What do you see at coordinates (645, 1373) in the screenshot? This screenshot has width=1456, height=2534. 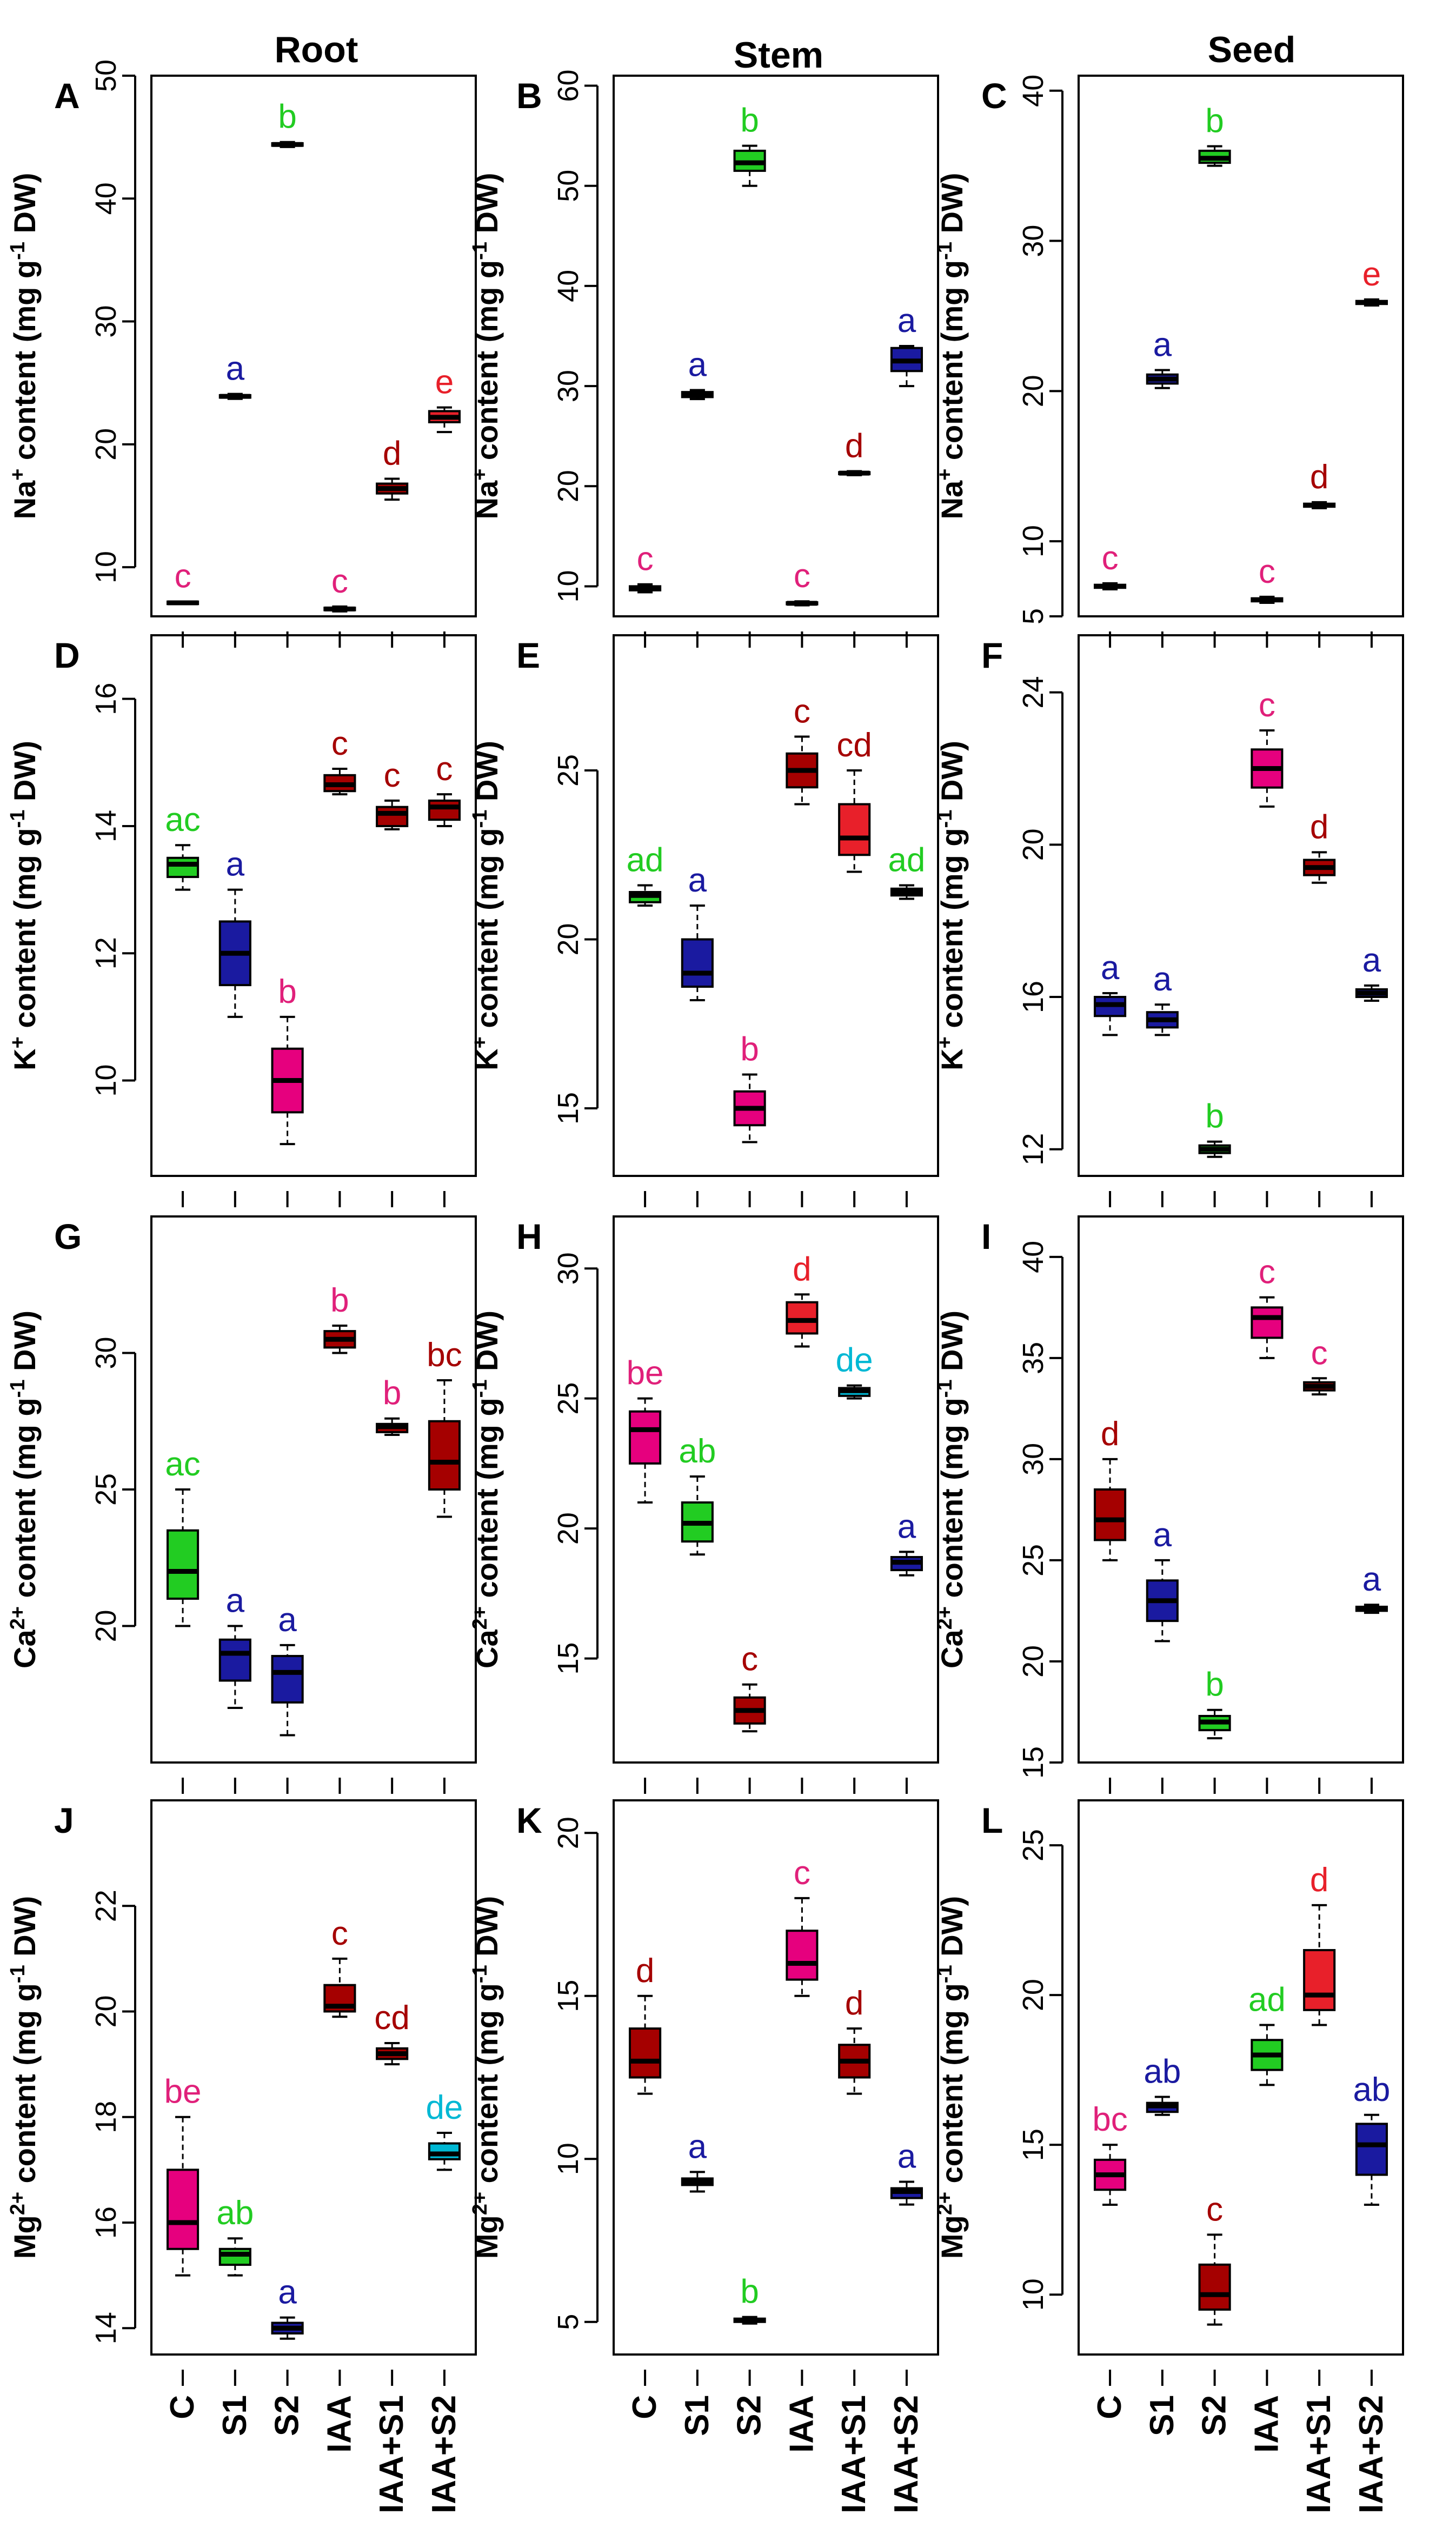 I see `significance-label: be` at bounding box center [645, 1373].